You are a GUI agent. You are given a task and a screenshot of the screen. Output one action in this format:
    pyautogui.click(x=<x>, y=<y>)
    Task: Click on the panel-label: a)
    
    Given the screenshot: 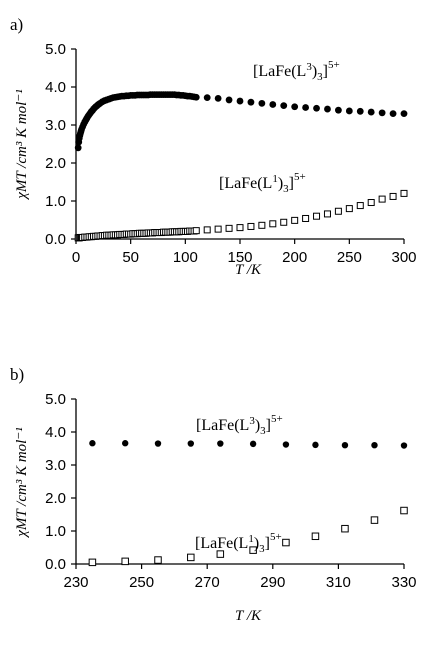 What is the action you would take?
    pyautogui.click(x=16, y=24)
    